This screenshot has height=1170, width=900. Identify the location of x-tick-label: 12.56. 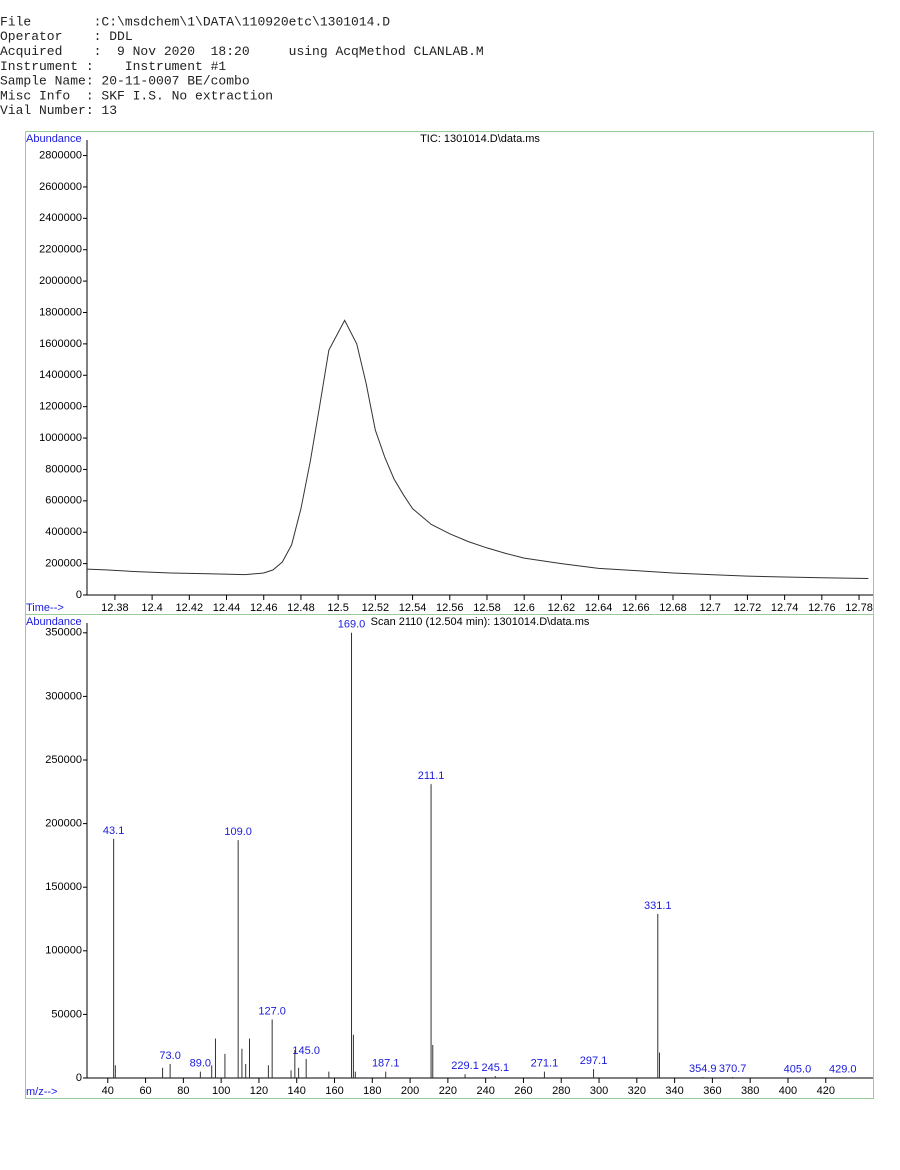
(450, 608).